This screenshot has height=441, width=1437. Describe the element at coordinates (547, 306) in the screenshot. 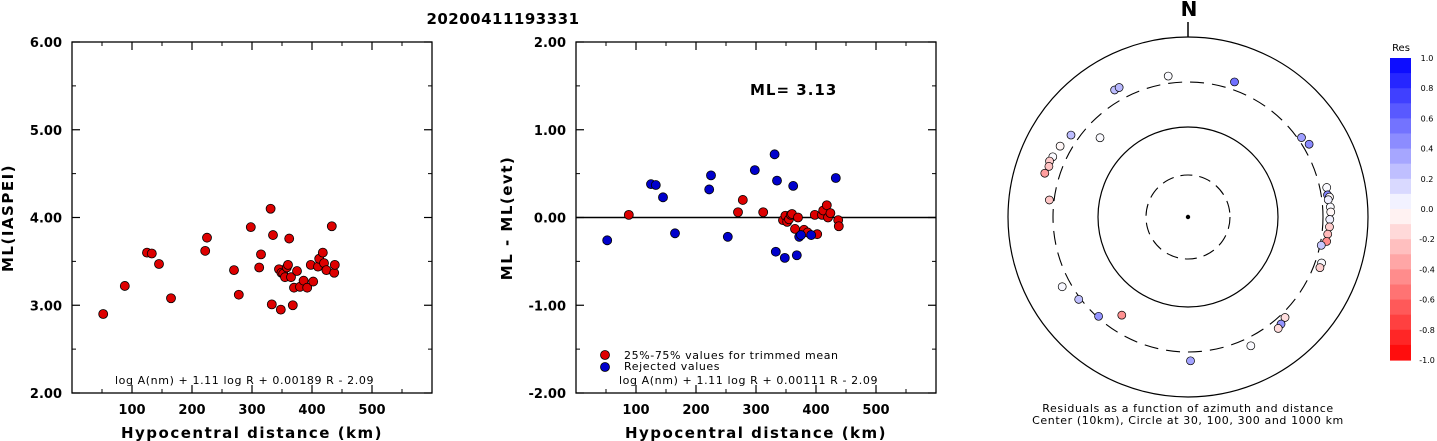

I see `y-tick-label: -1.00` at that location.